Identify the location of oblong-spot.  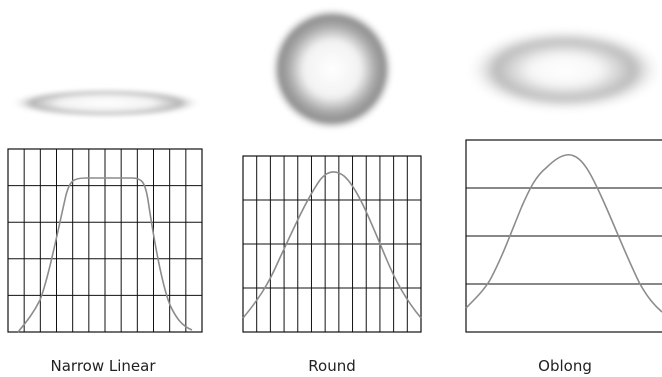
(564, 70).